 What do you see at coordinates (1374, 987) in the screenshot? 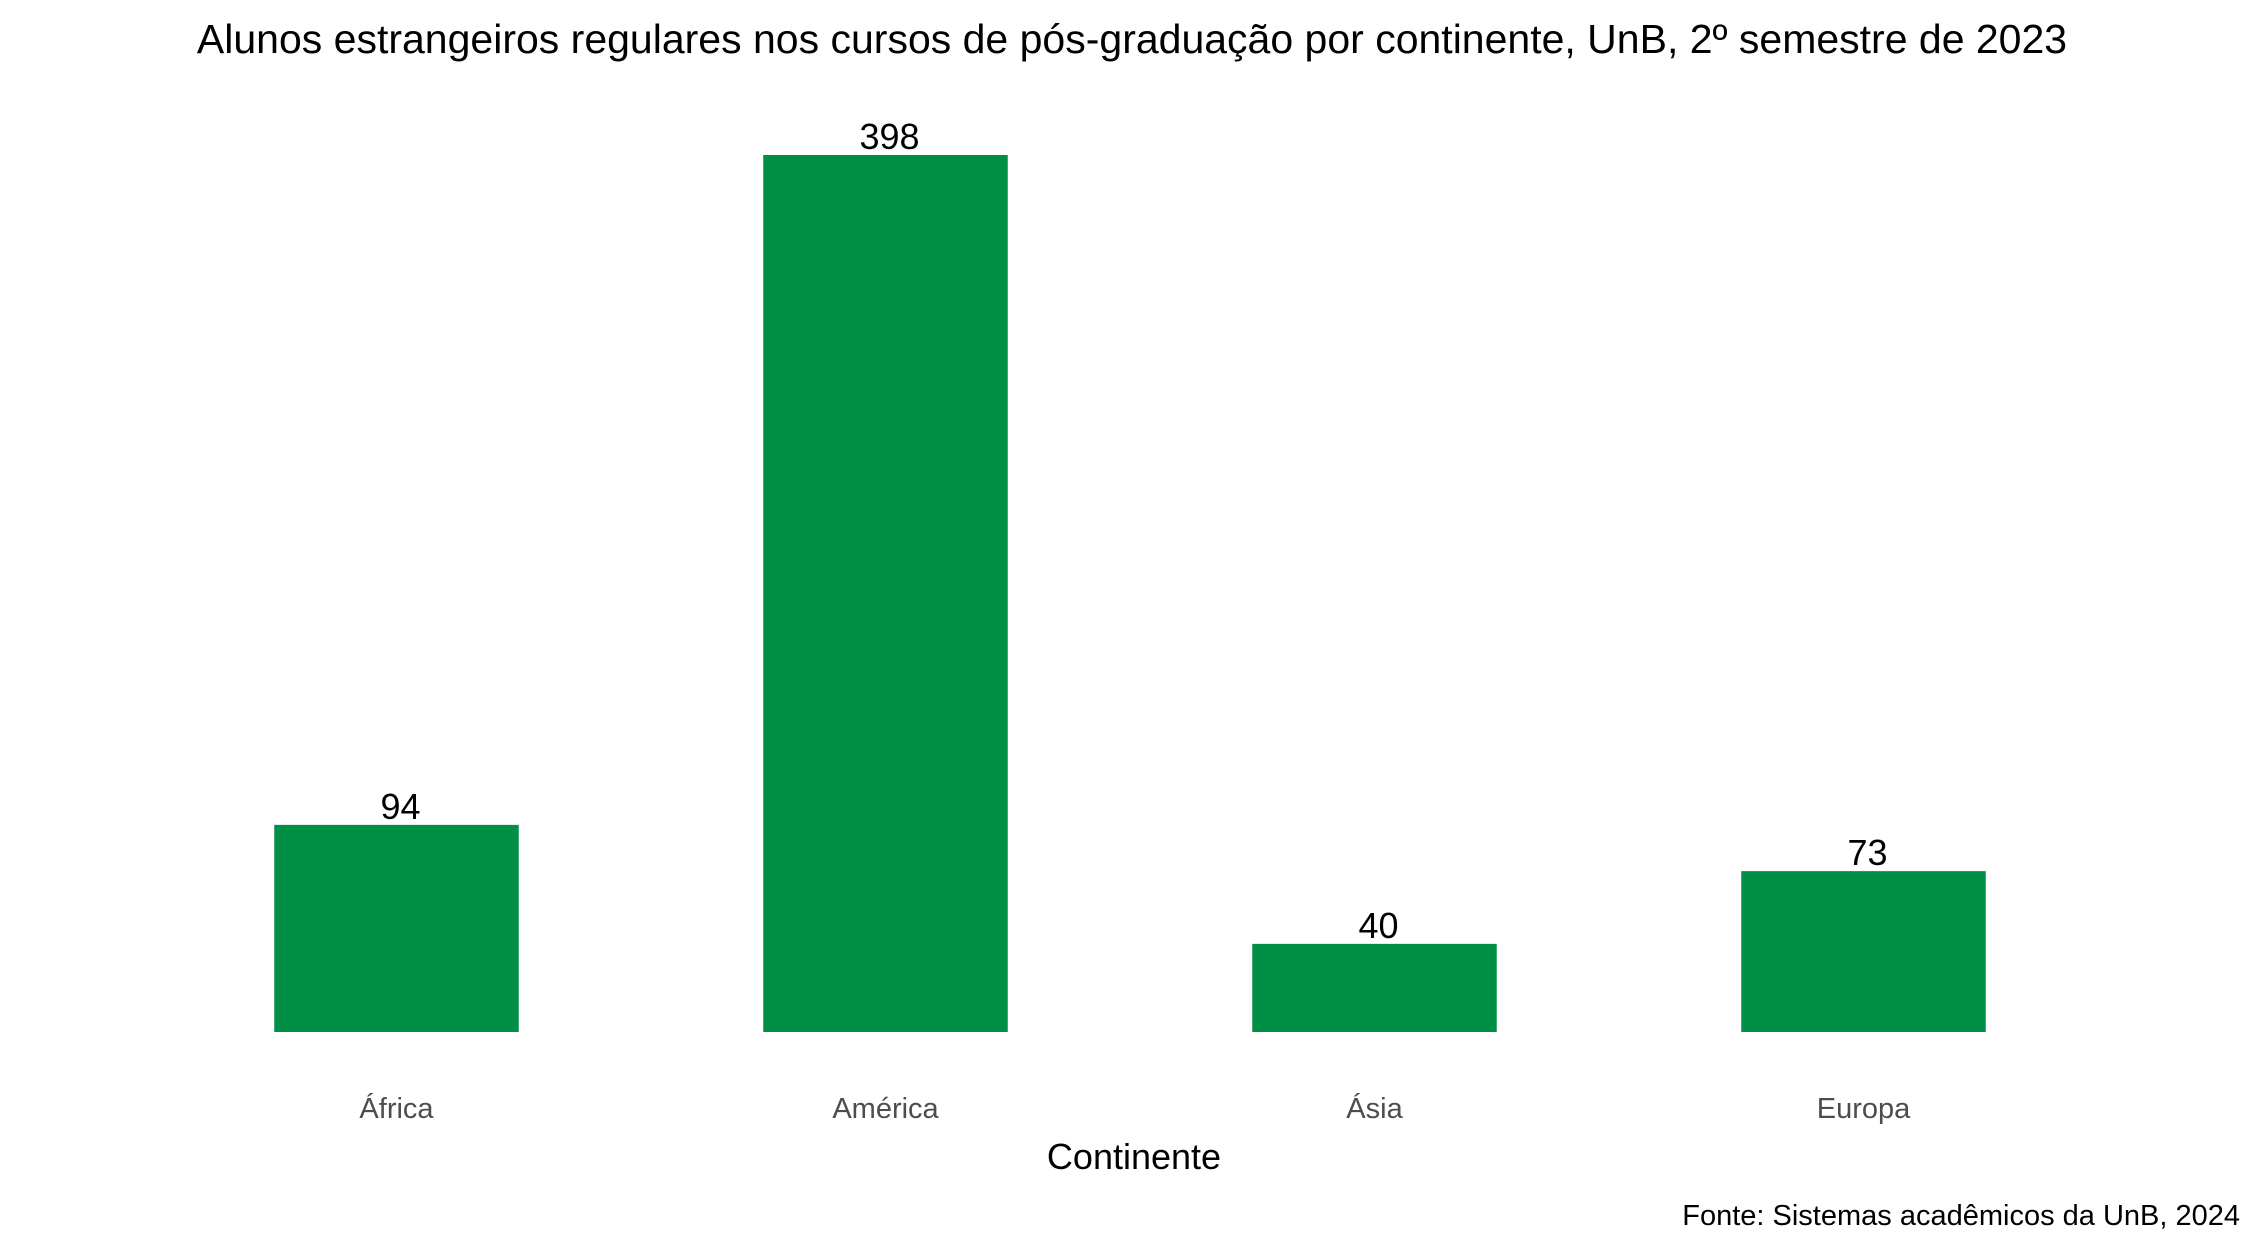
I see `bar-asia` at bounding box center [1374, 987].